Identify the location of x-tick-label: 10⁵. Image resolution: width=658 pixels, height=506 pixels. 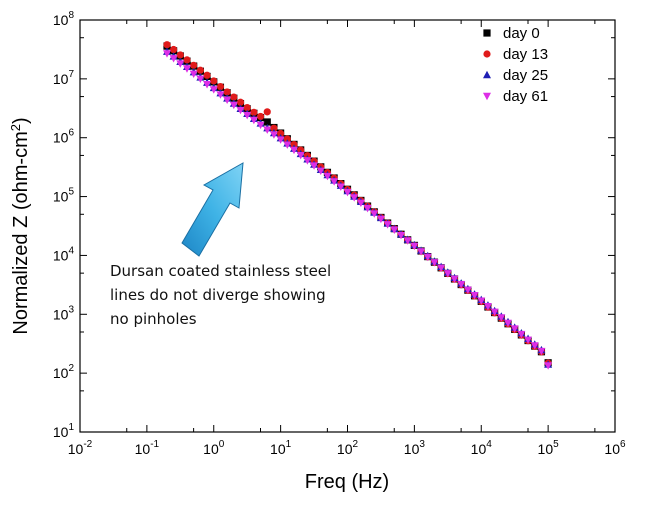
(549, 448).